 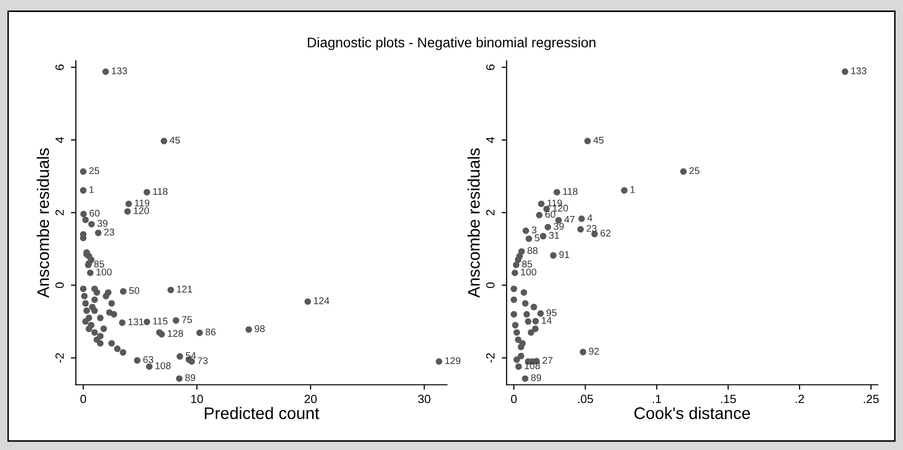 What do you see at coordinates (554, 235) in the screenshot?
I see `annotation: 31` at bounding box center [554, 235].